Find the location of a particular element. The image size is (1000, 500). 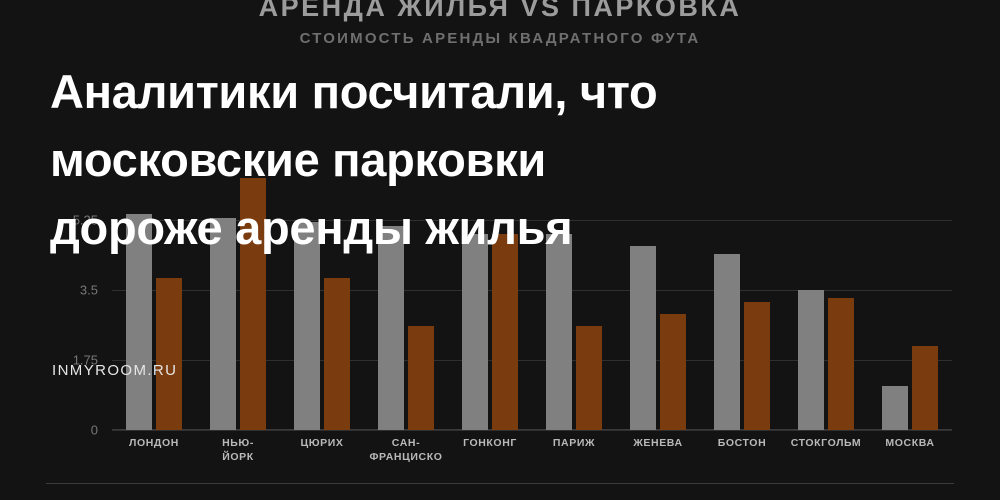

chart-subtitle: СТОИМОСТЬ АРЕНДЫ КВАДРАТНОГО ФУТА is located at coordinates (500, 38).